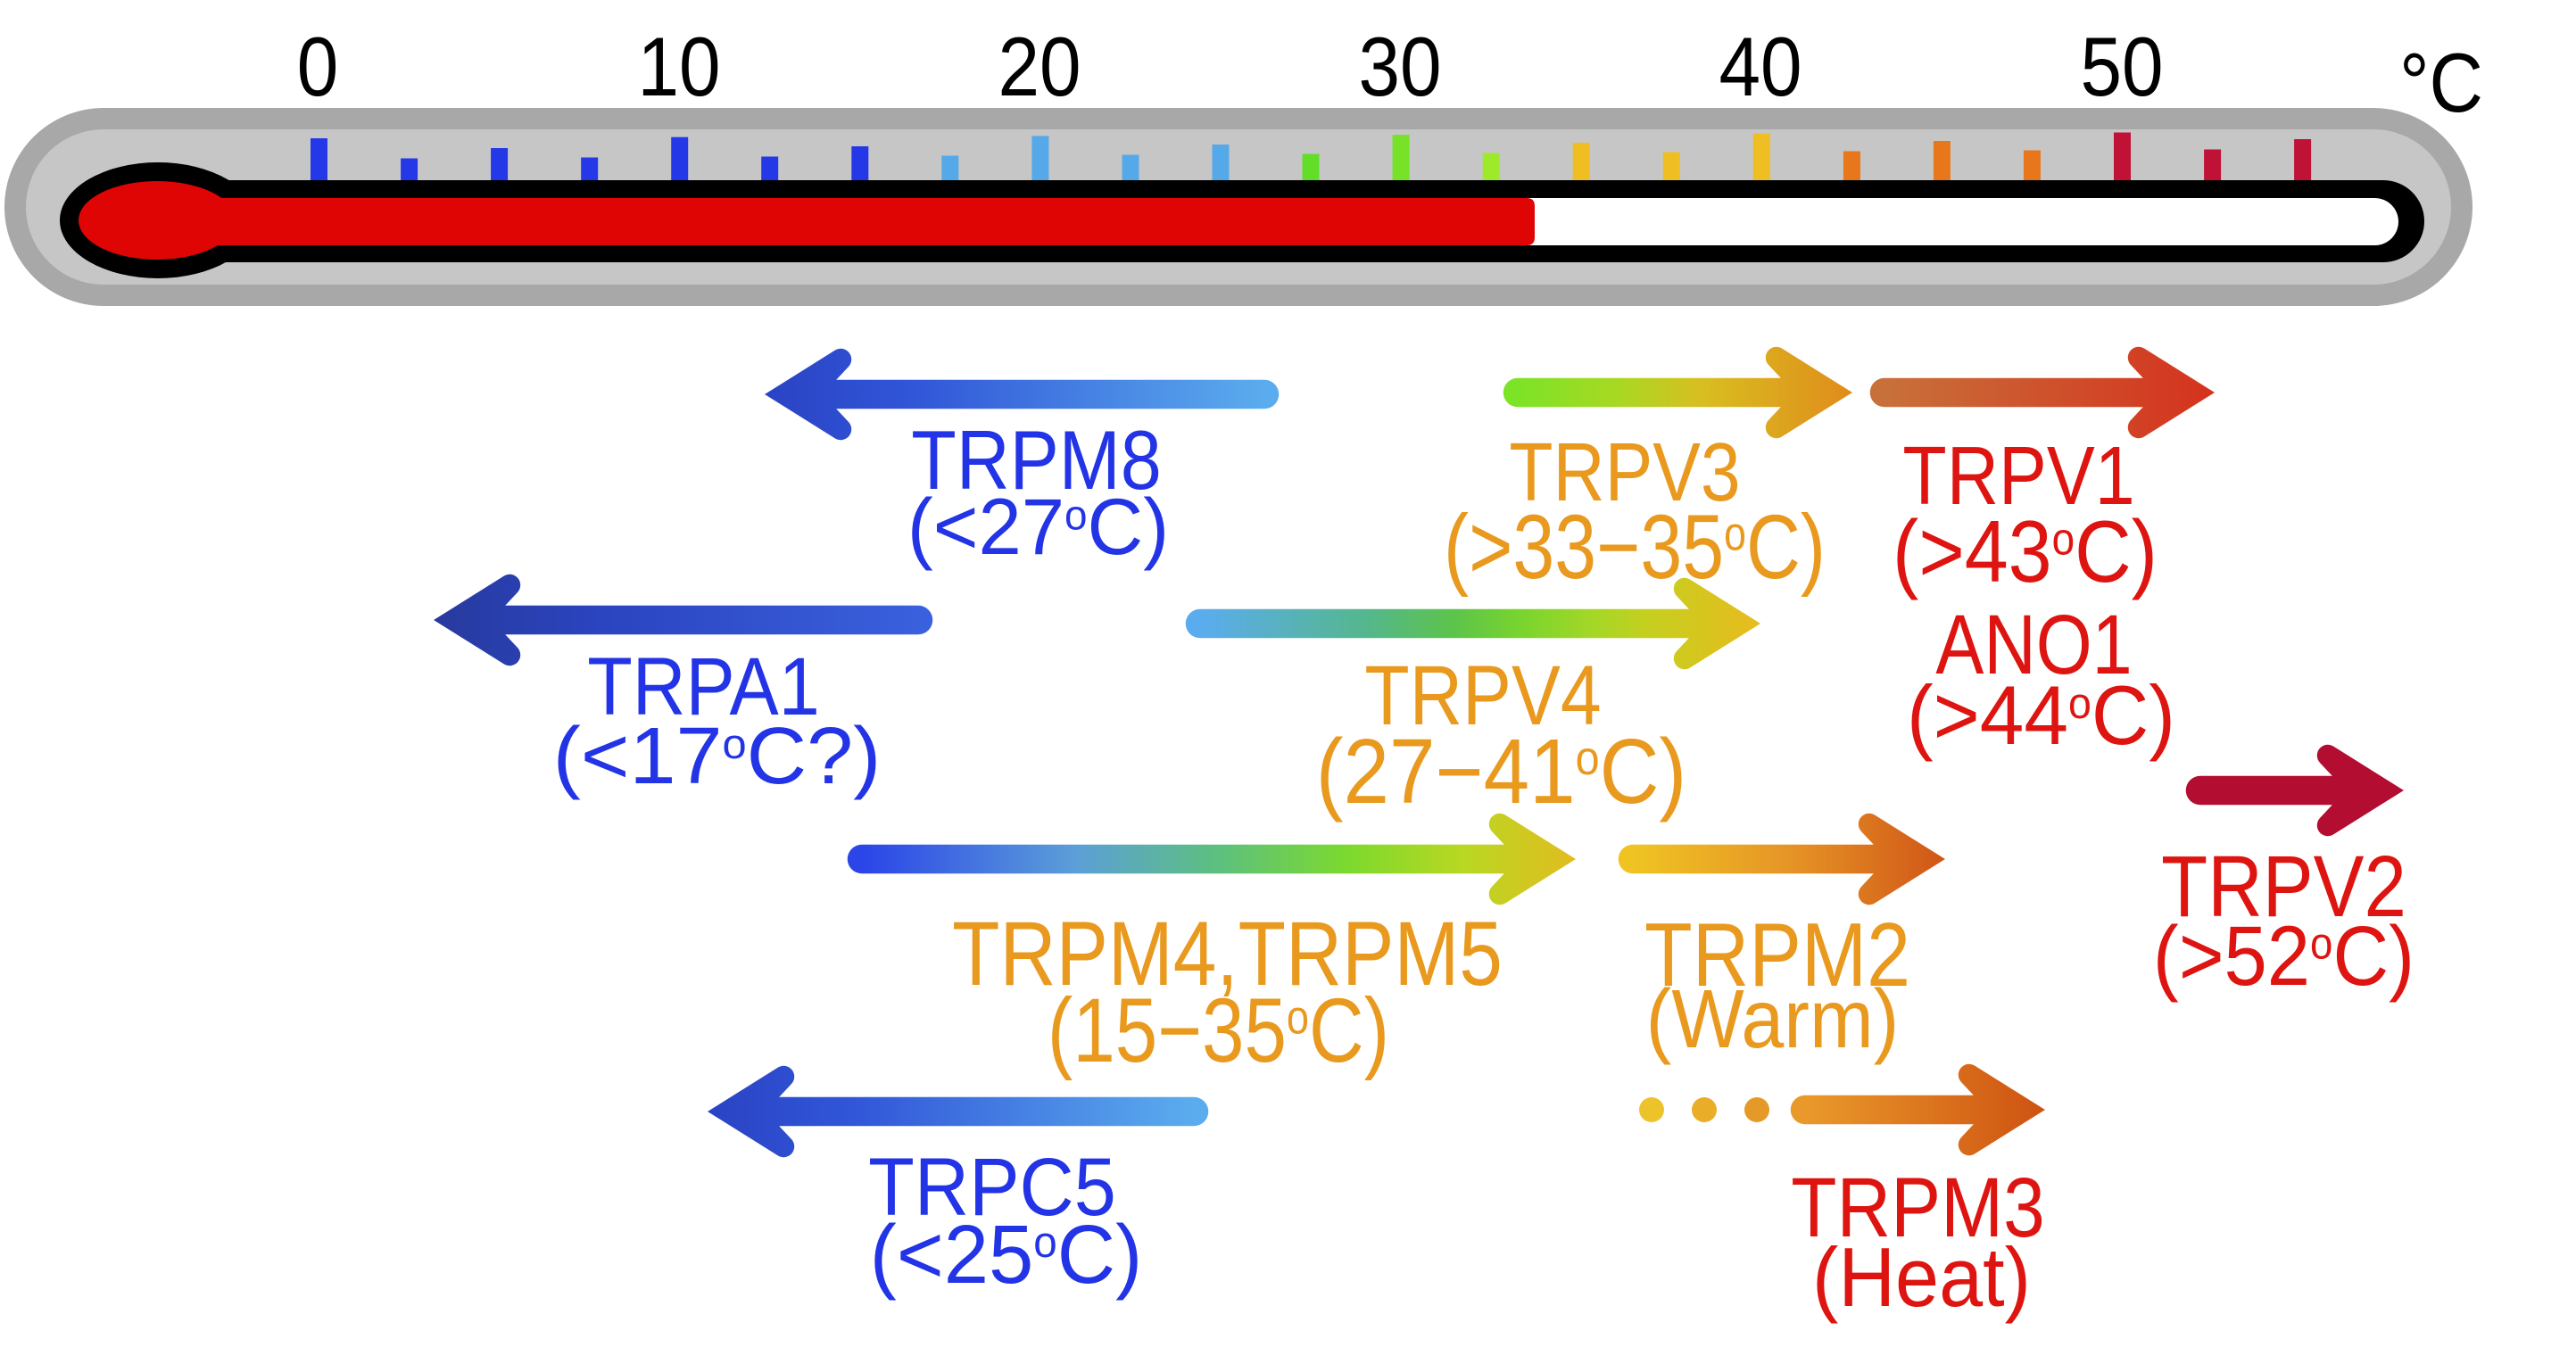  Describe the element at coordinates (2041, 716) in the screenshot. I see `svg-text: (>44oC)` at that location.